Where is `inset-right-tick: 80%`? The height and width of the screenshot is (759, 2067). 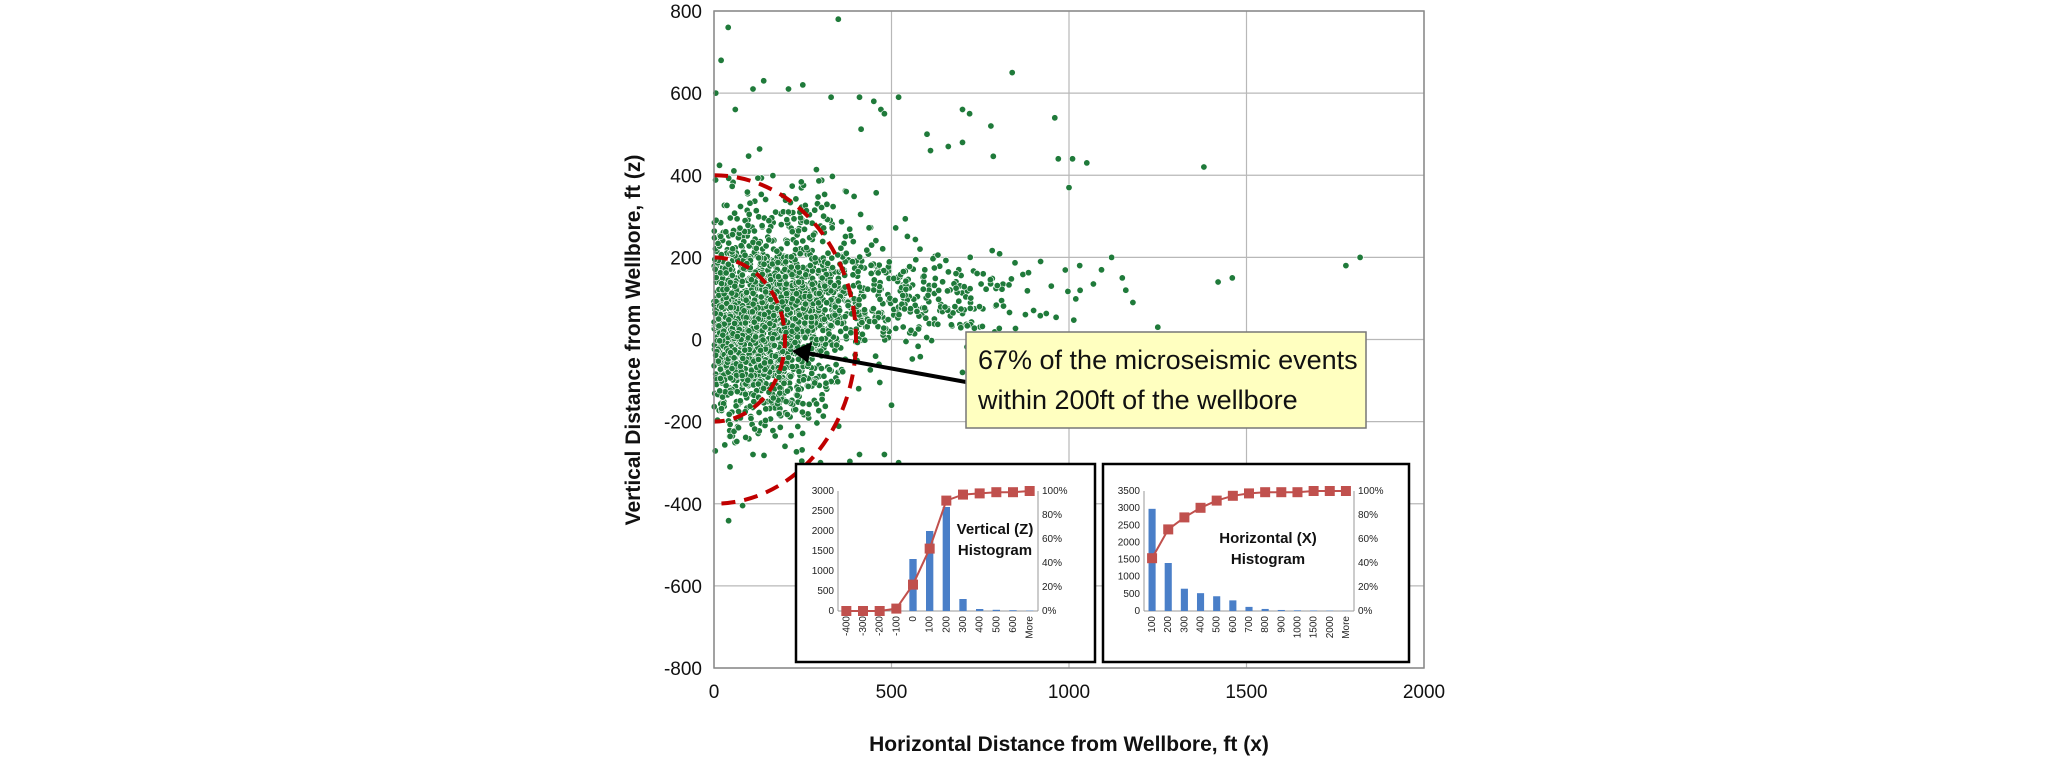
inset-right-tick: 80% is located at coordinates (1368, 515).